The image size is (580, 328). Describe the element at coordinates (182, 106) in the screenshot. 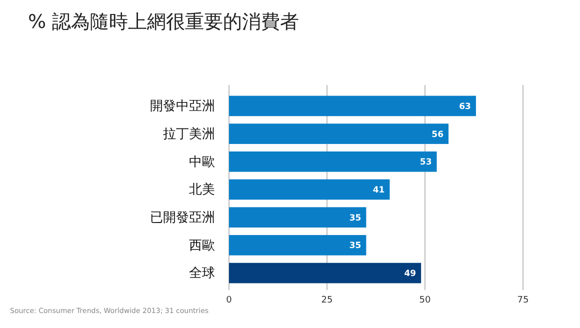

I see `y-tick-label: 開發中亞洲` at that location.